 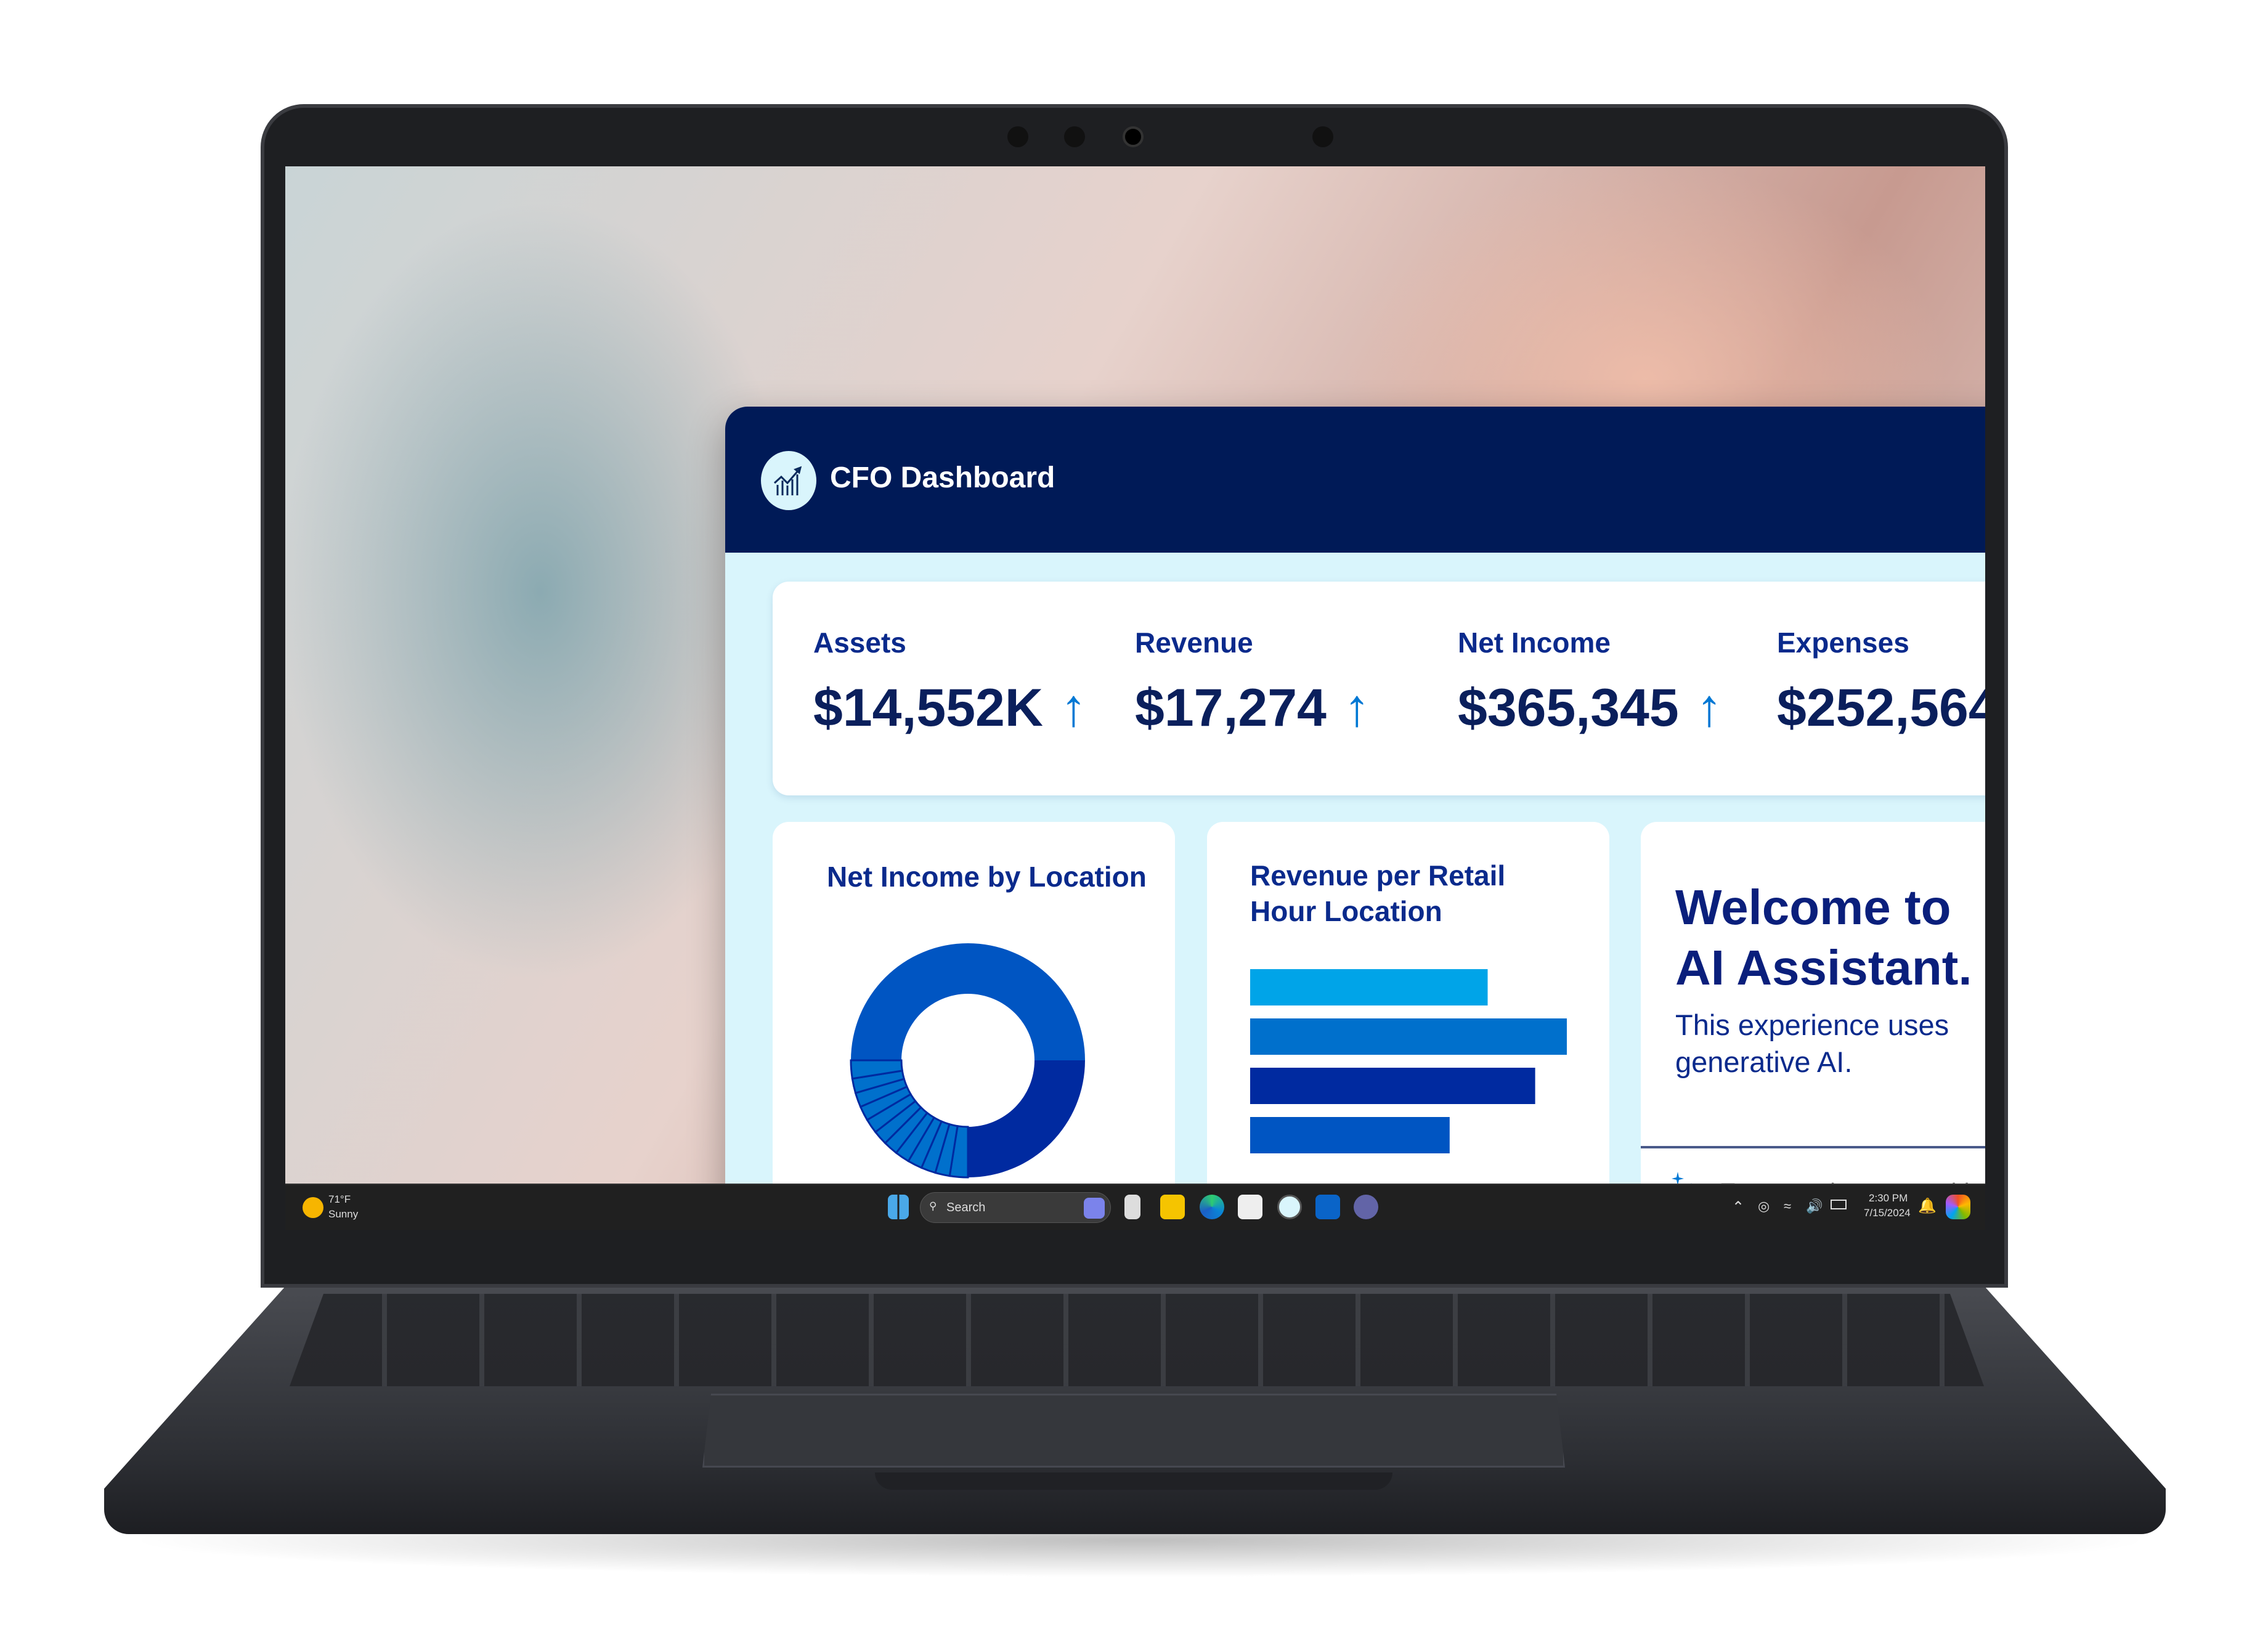 What do you see at coordinates (1137, 1340) in the screenshot?
I see `keyboard` at bounding box center [1137, 1340].